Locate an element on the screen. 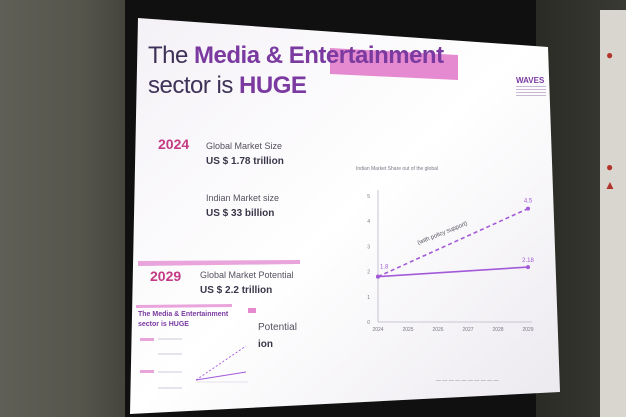 The height and width of the screenshot is (417, 626). overlay-title-2: sector is HUGE is located at coordinates (163, 324).